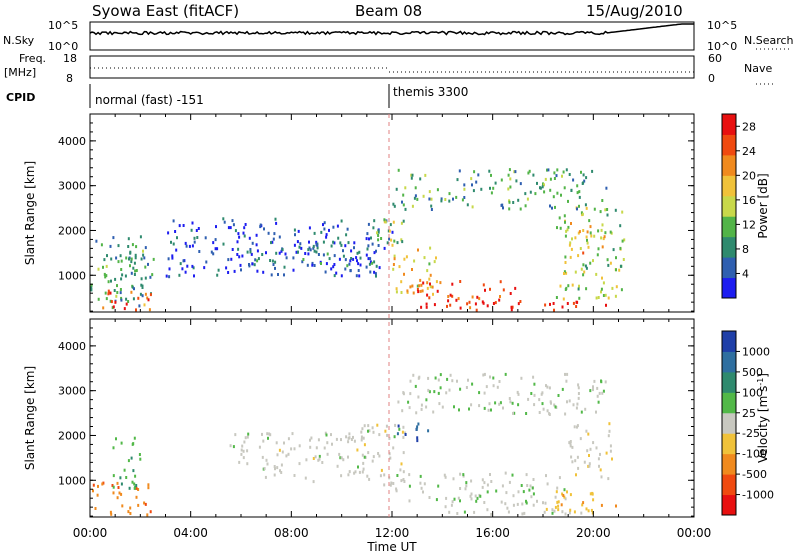  Describe the element at coordinates (729, 206) in the screenshot. I see `colorbar-swatch` at that location.